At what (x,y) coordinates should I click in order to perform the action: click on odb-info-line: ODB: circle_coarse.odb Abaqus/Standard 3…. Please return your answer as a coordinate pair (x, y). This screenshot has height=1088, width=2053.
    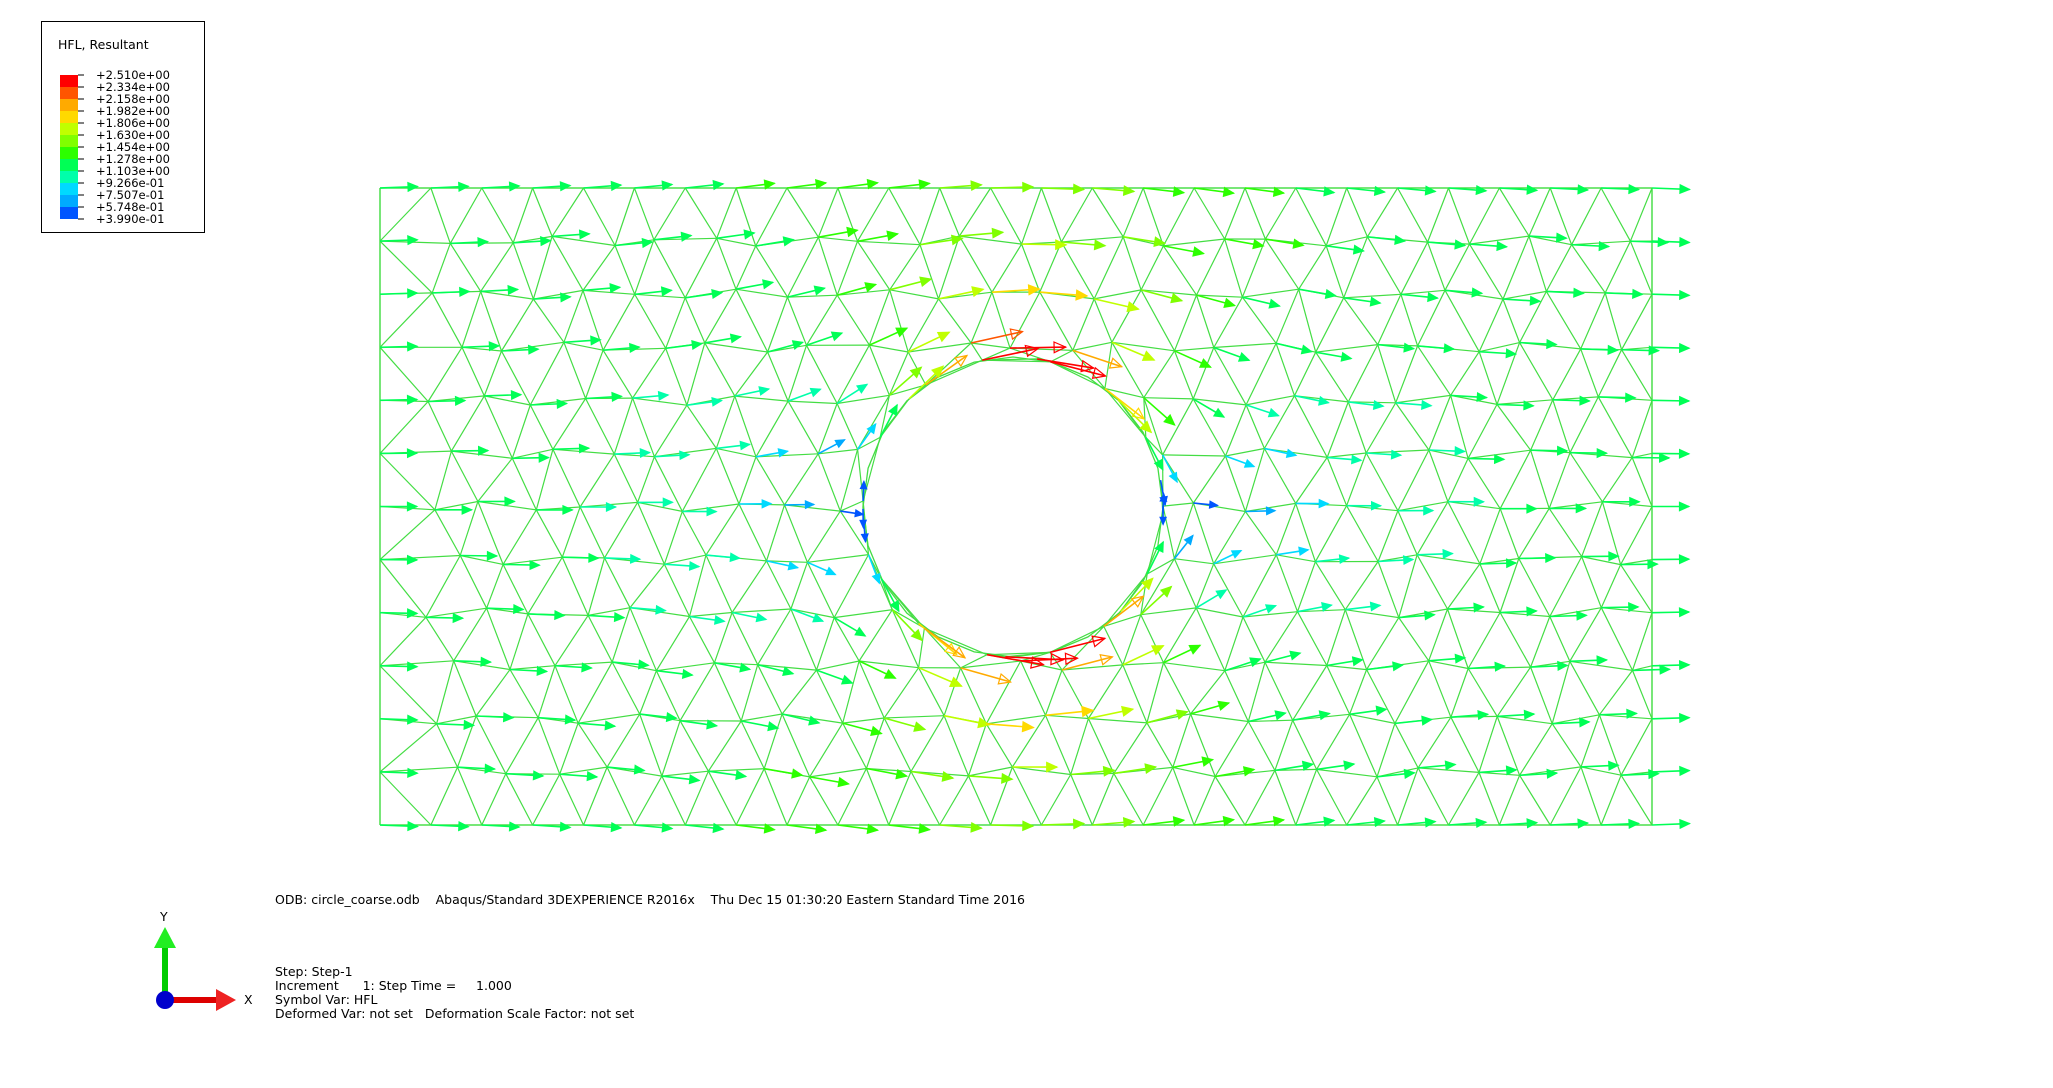
    Looking at the image, I should click on (650, 899).